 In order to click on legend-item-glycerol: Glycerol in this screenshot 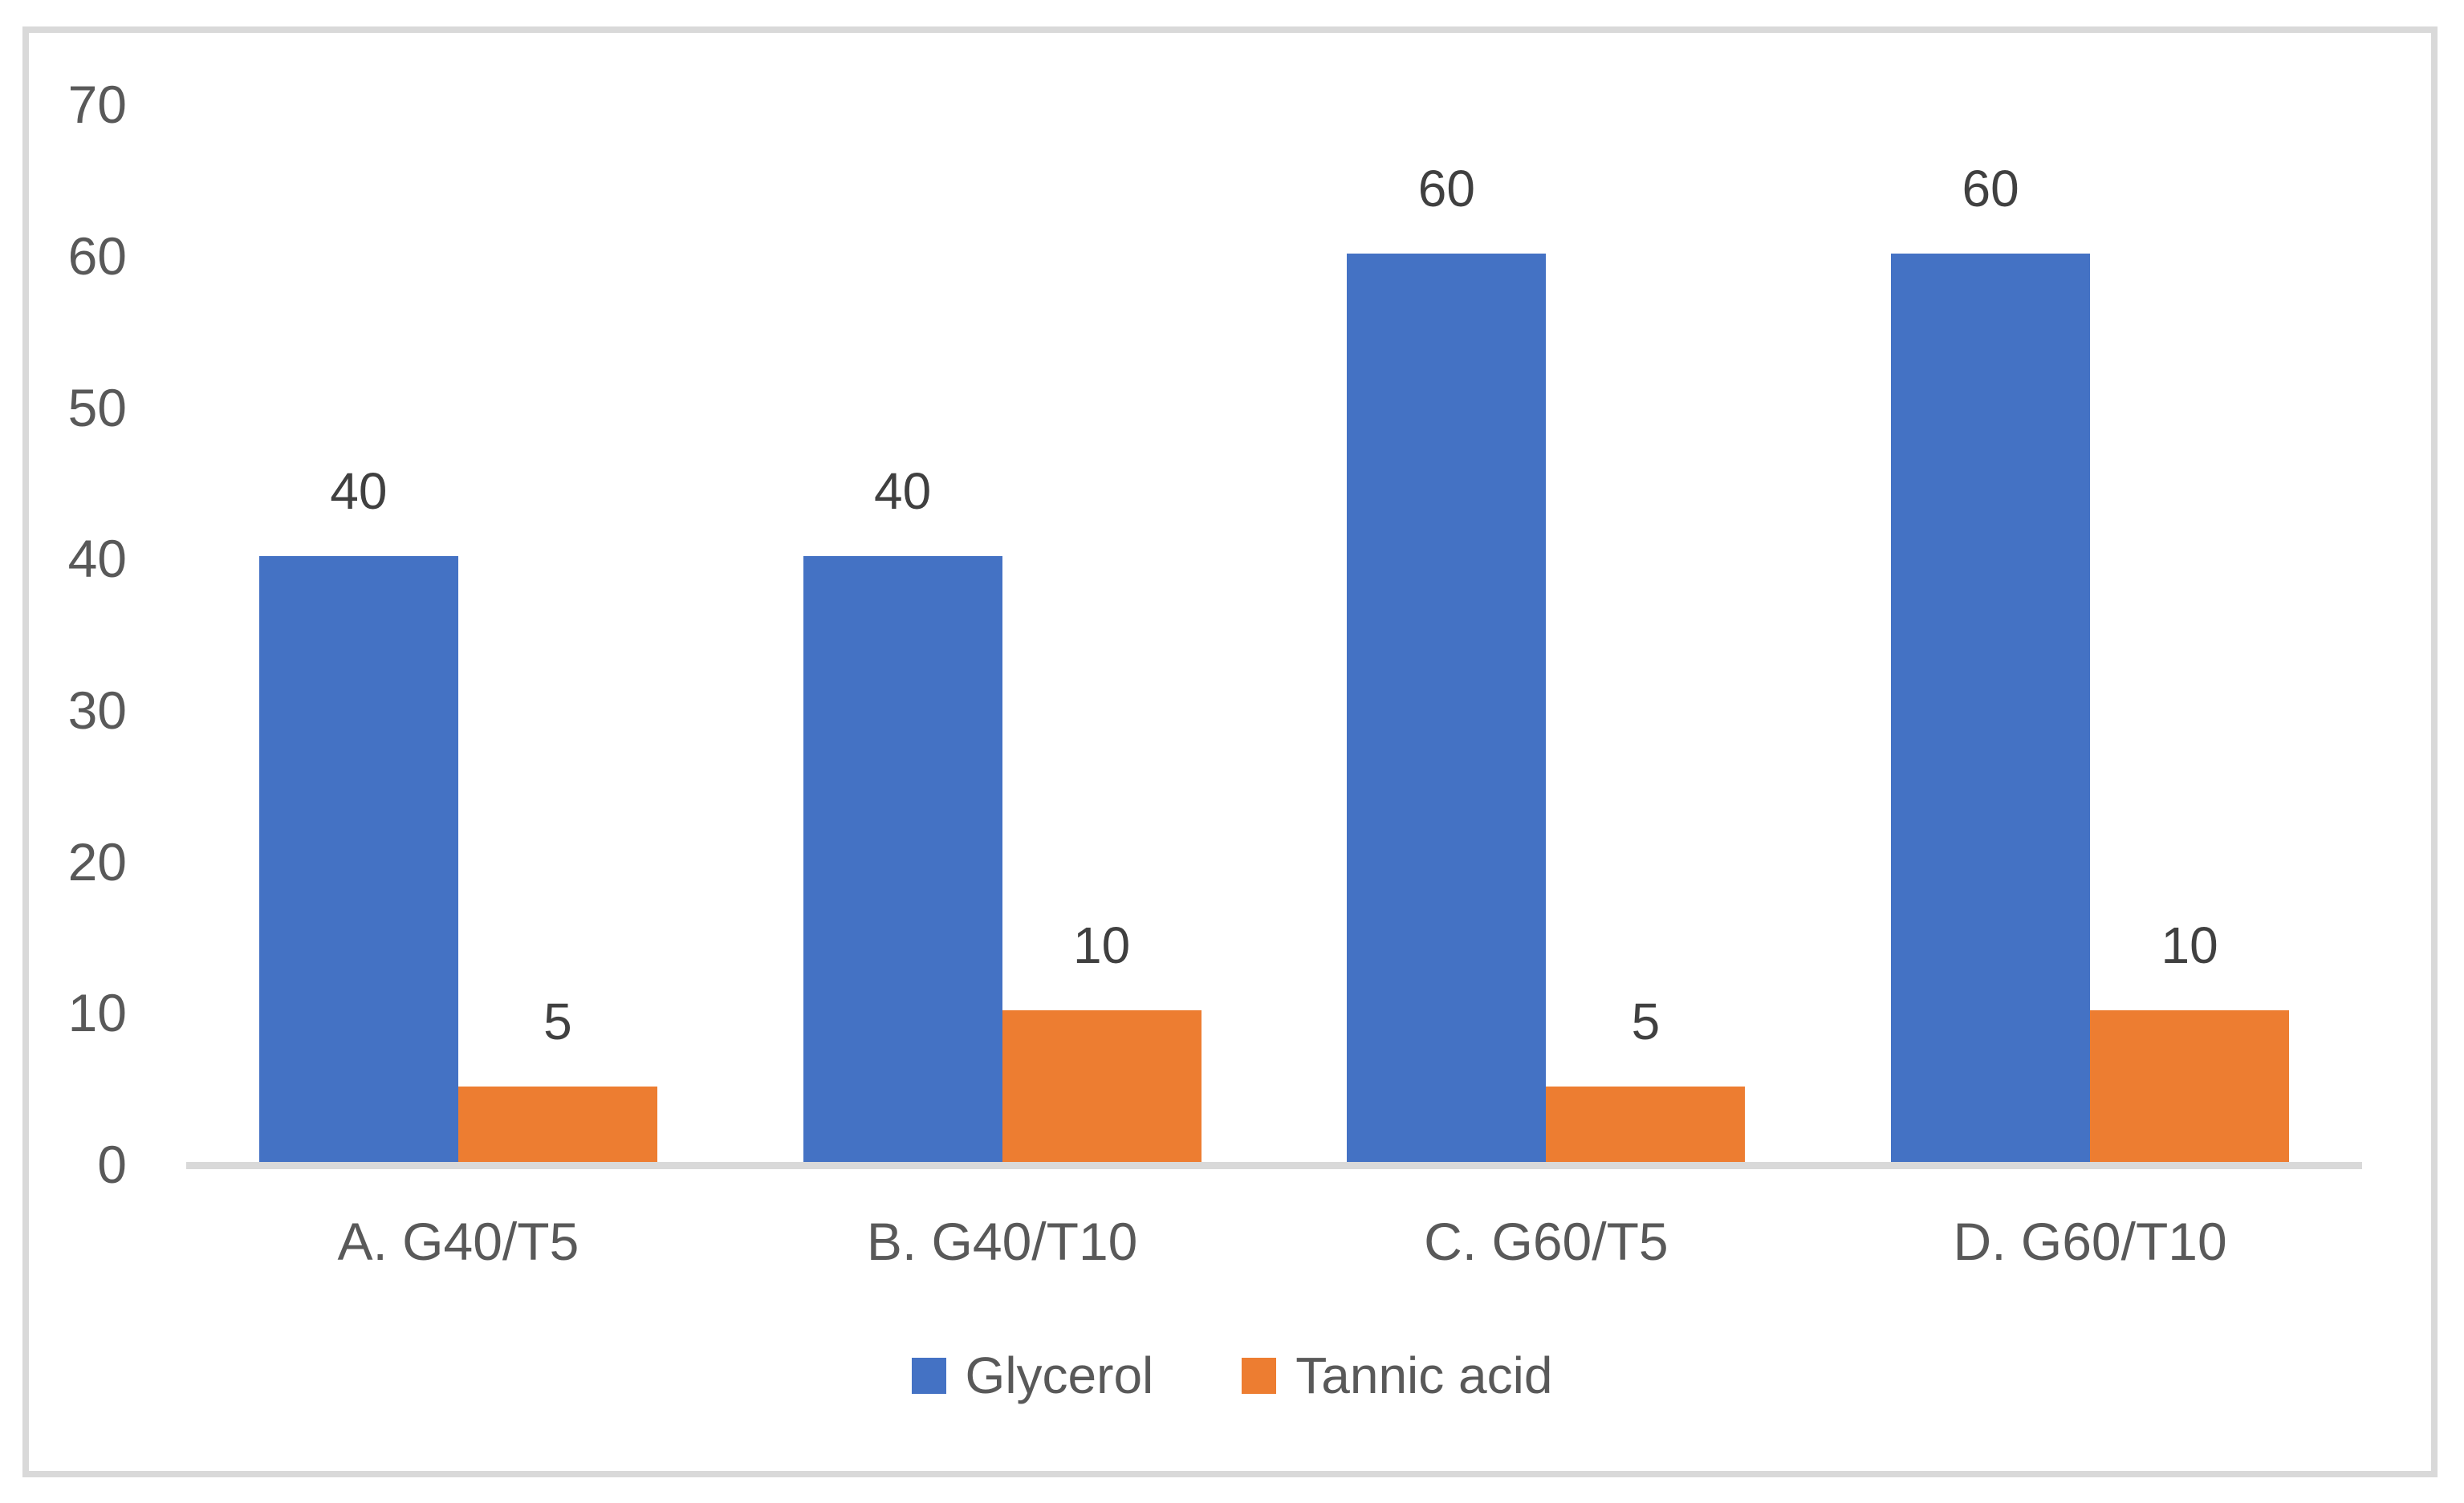, I will do `click(1033, 1376)`.